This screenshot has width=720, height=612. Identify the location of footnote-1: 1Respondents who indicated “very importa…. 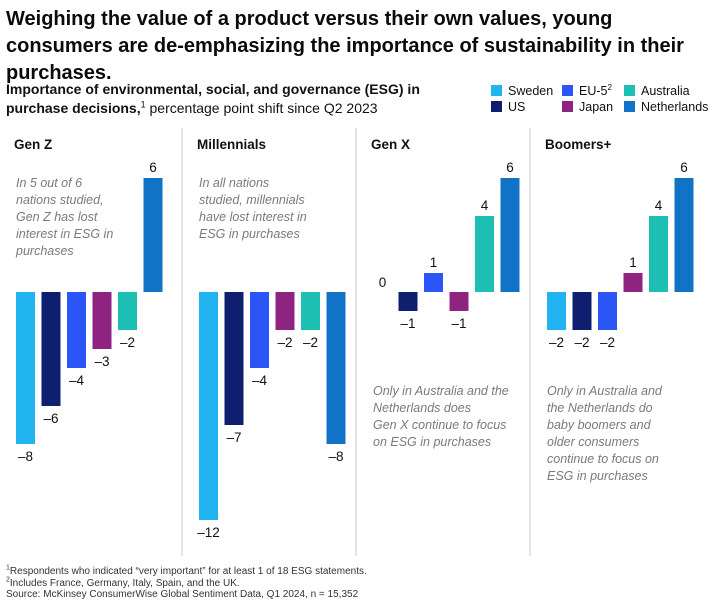
(361, 571).